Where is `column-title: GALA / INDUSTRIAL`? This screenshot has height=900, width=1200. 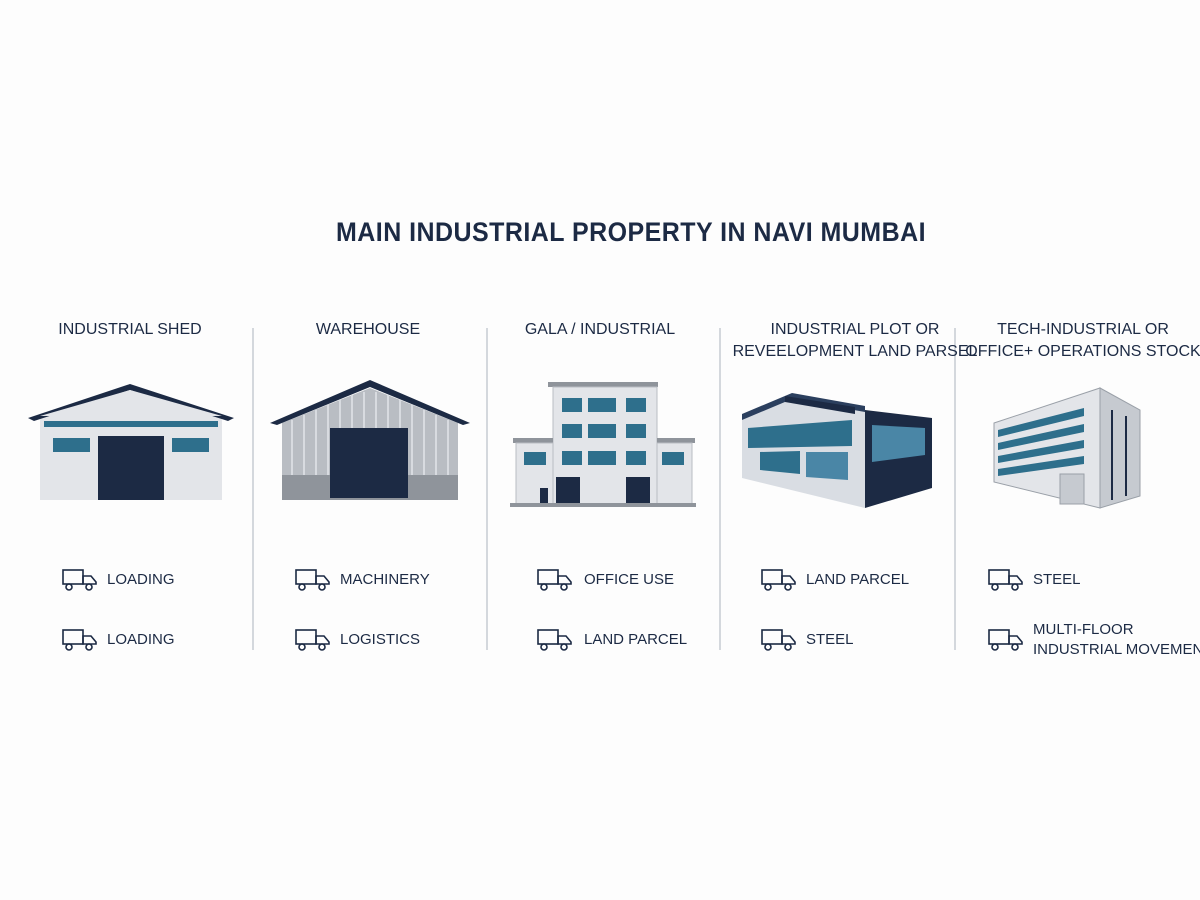
column-title: GALA / INDUSTRIAL is located at coordinates (600, 329).